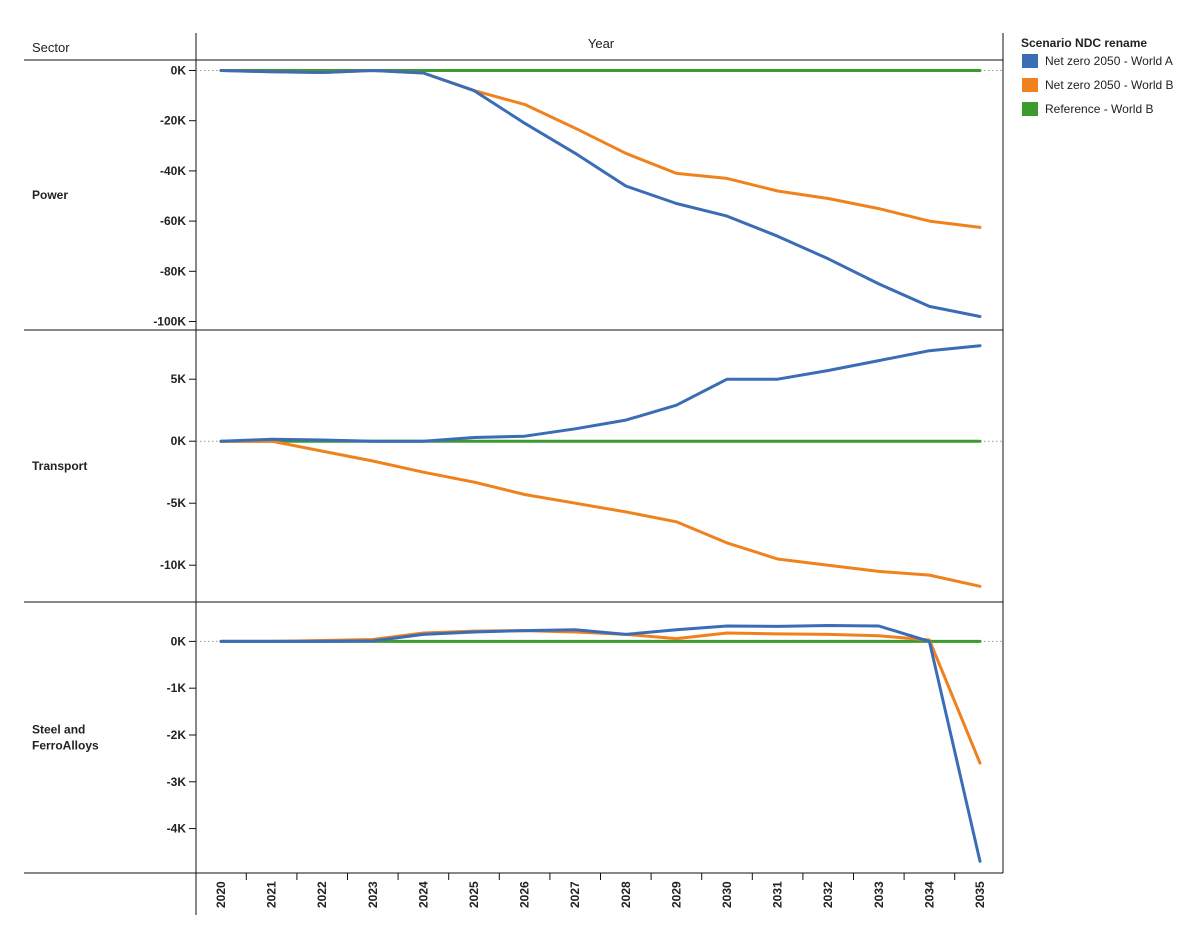 The width and height of the screenshot is (1200, 933). Describe the element at coordinates (177, 782) in the screenshot. I see `y-tick-label: -3K` at that location.